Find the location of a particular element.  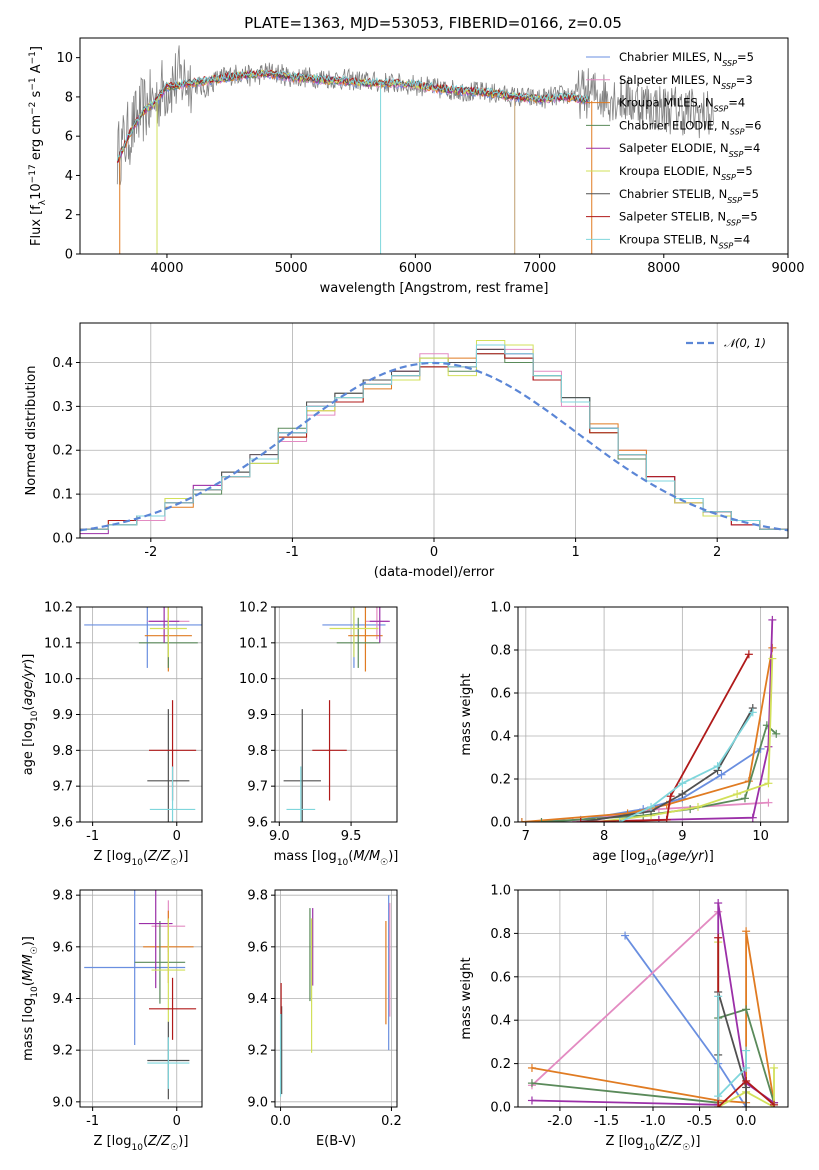

residuals-xtick-label: 0 is located at coordinates (434, 552).